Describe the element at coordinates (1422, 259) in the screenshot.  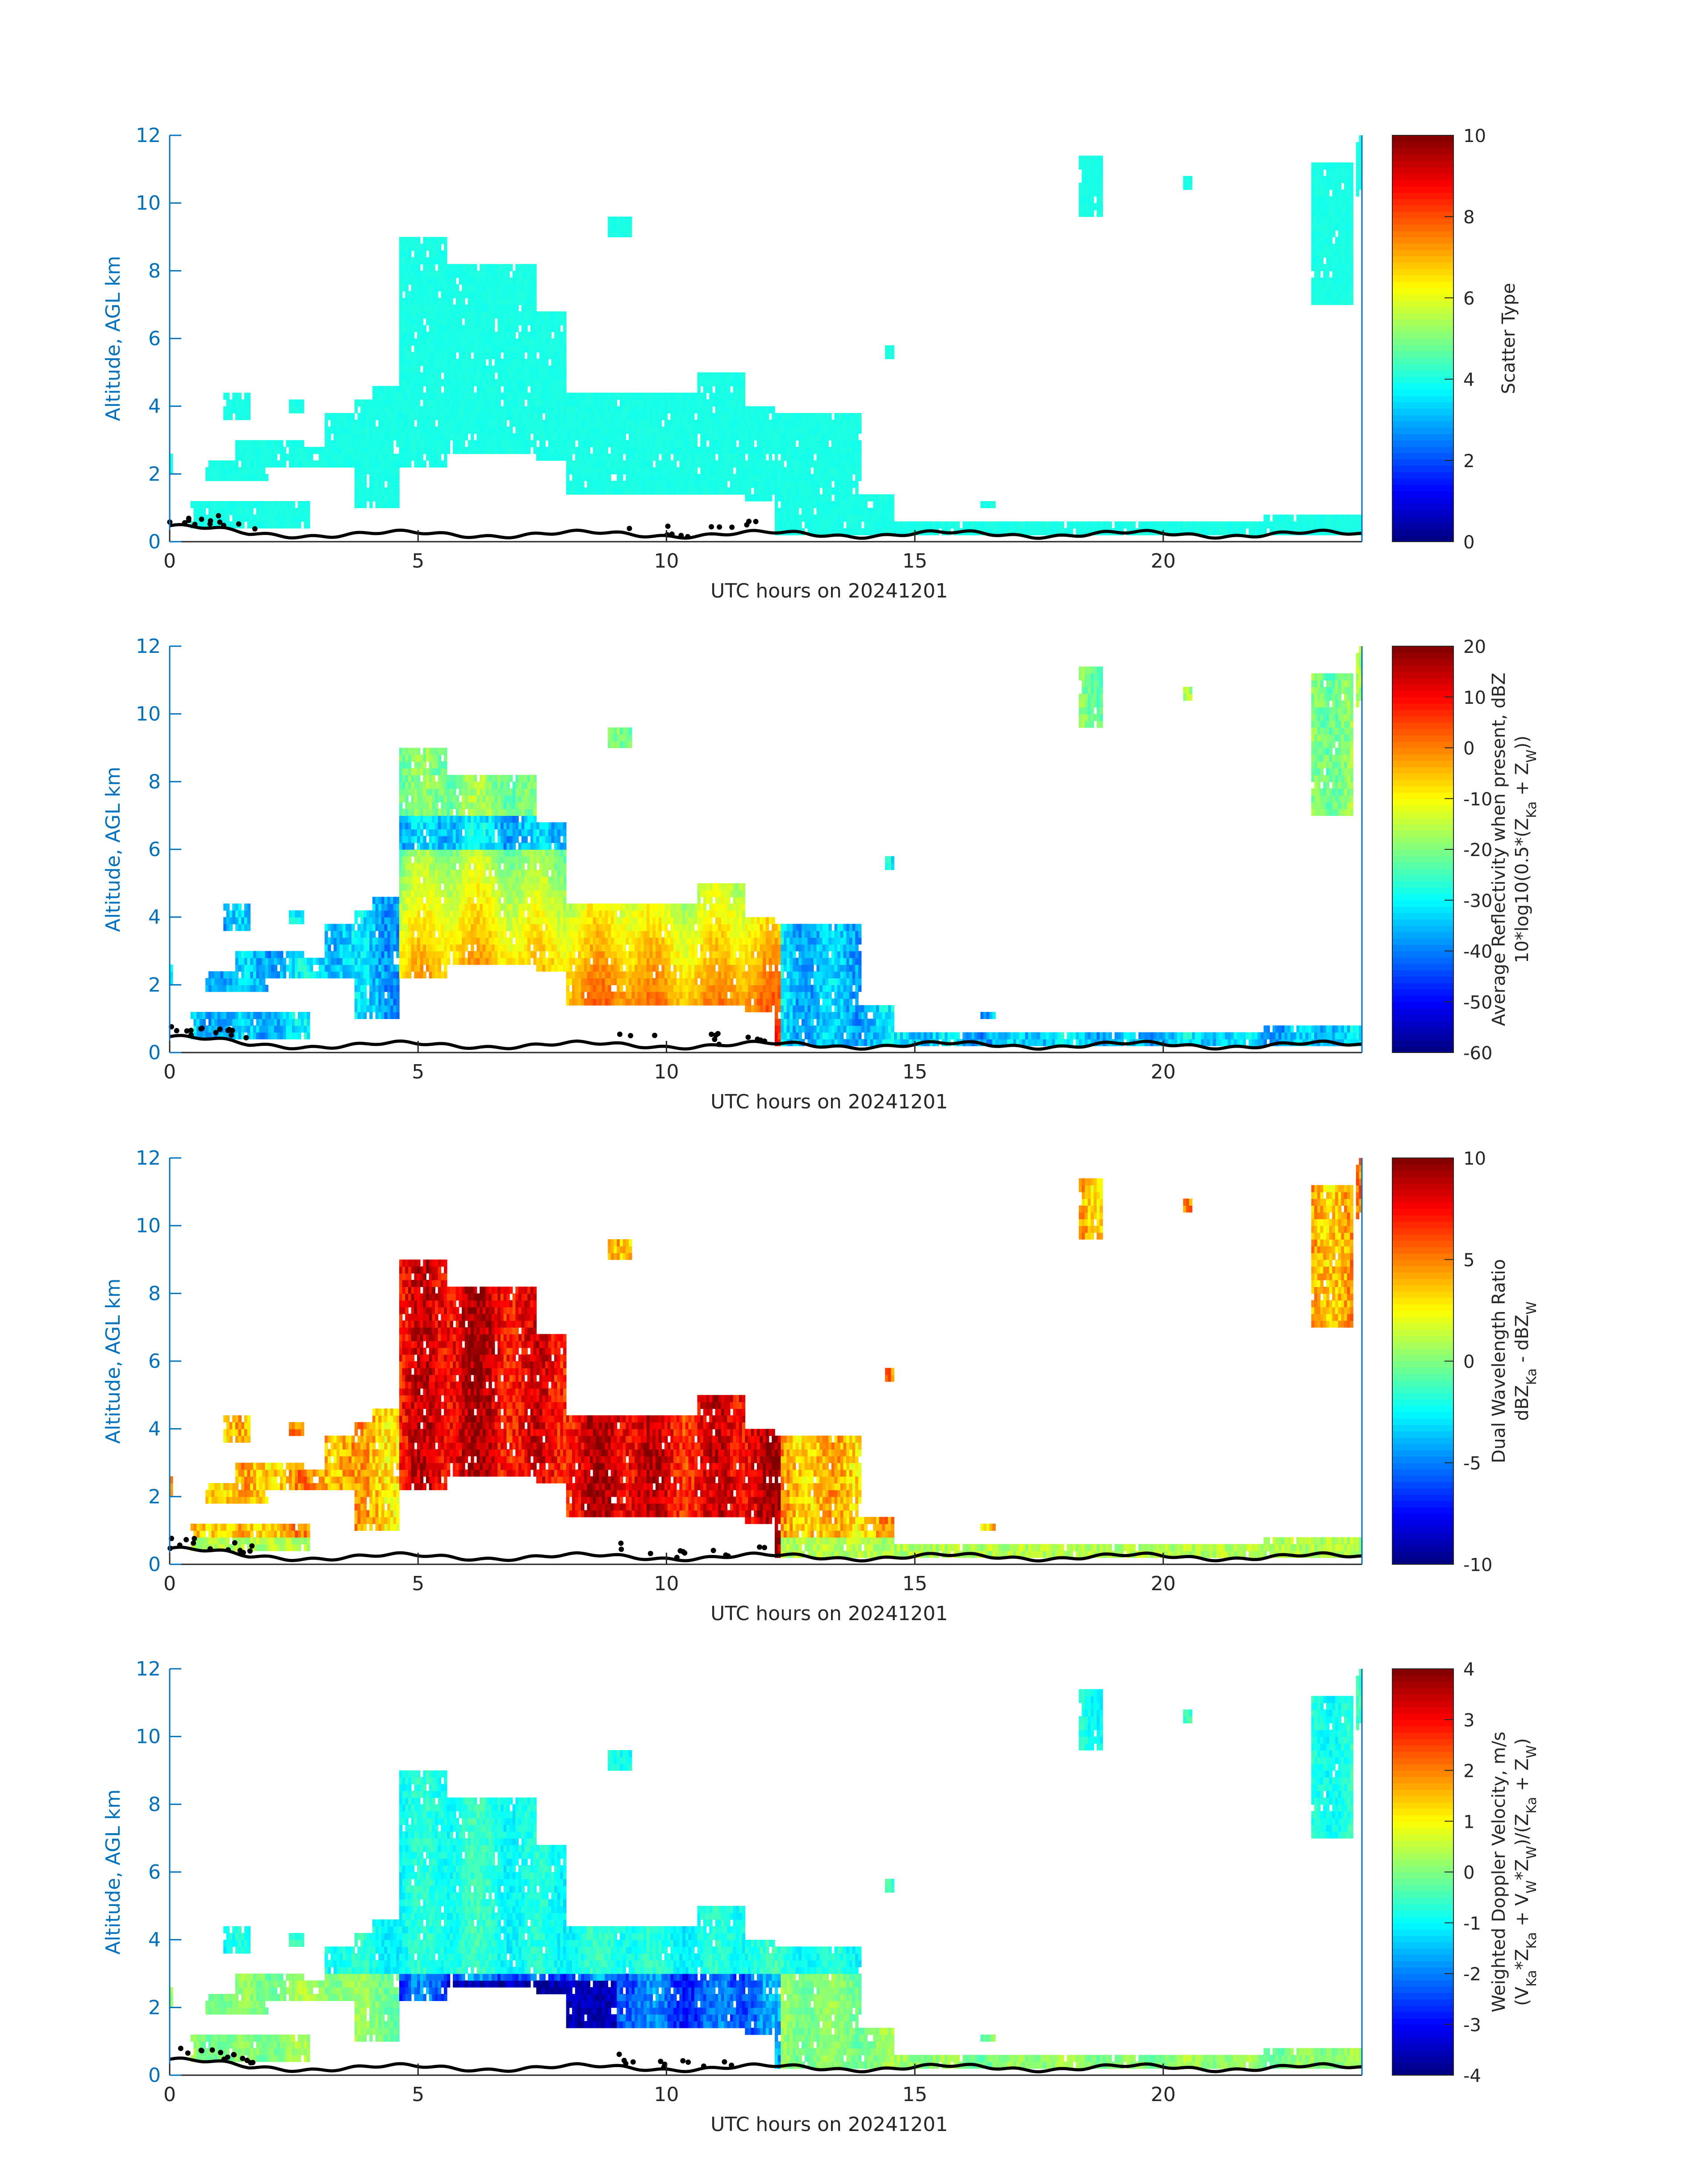
I see `colorbar-swatch` at that location.